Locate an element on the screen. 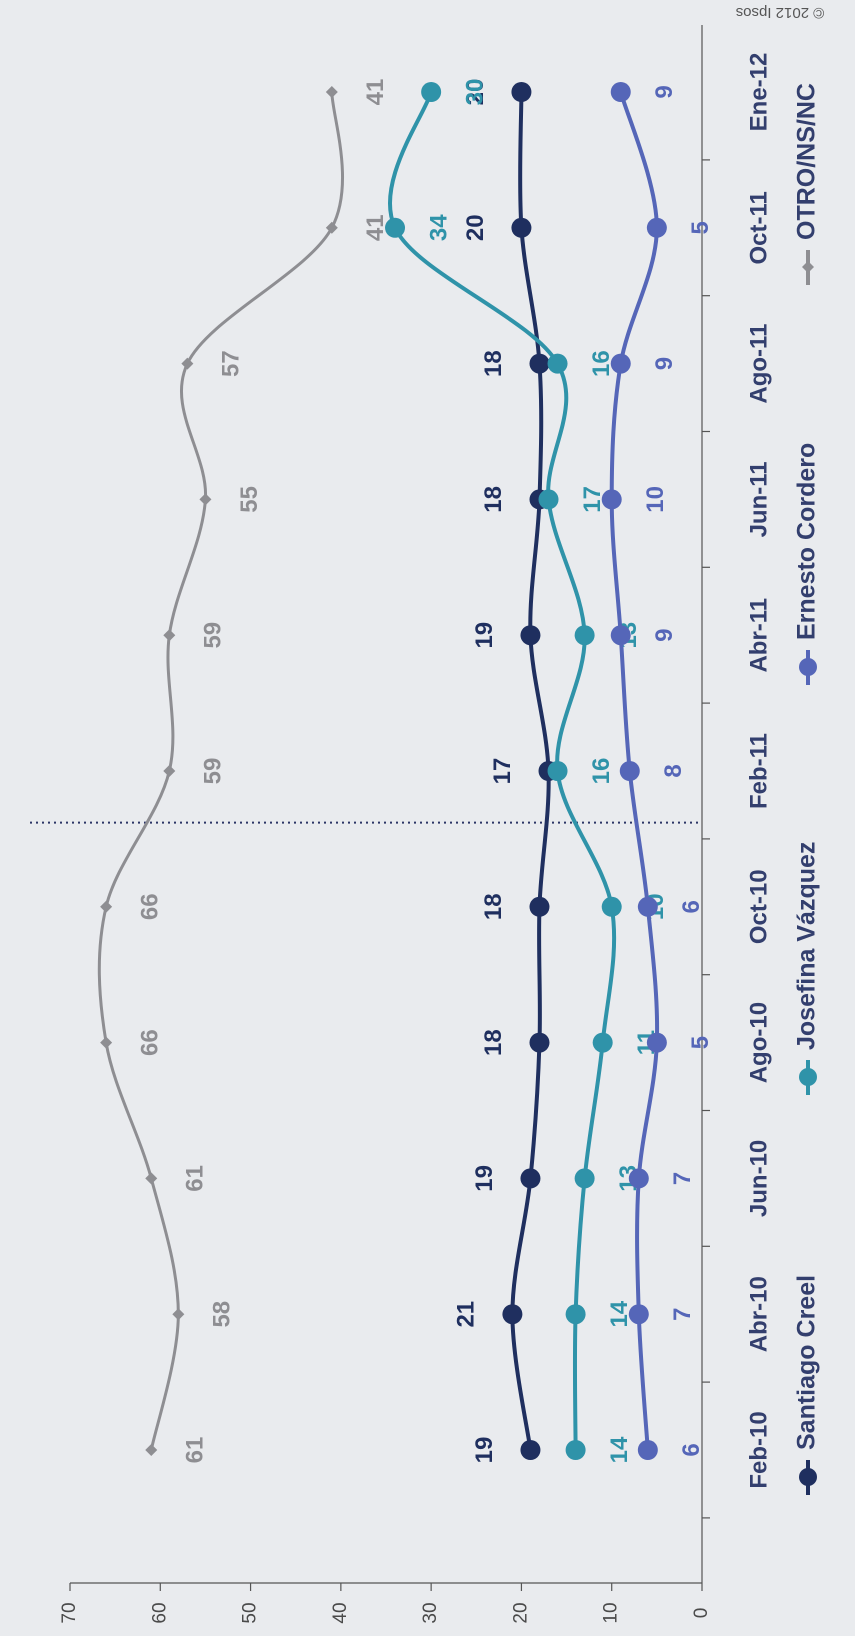  data-label-otro-ns-nc: 58 is located at coordinates (222, 1314).